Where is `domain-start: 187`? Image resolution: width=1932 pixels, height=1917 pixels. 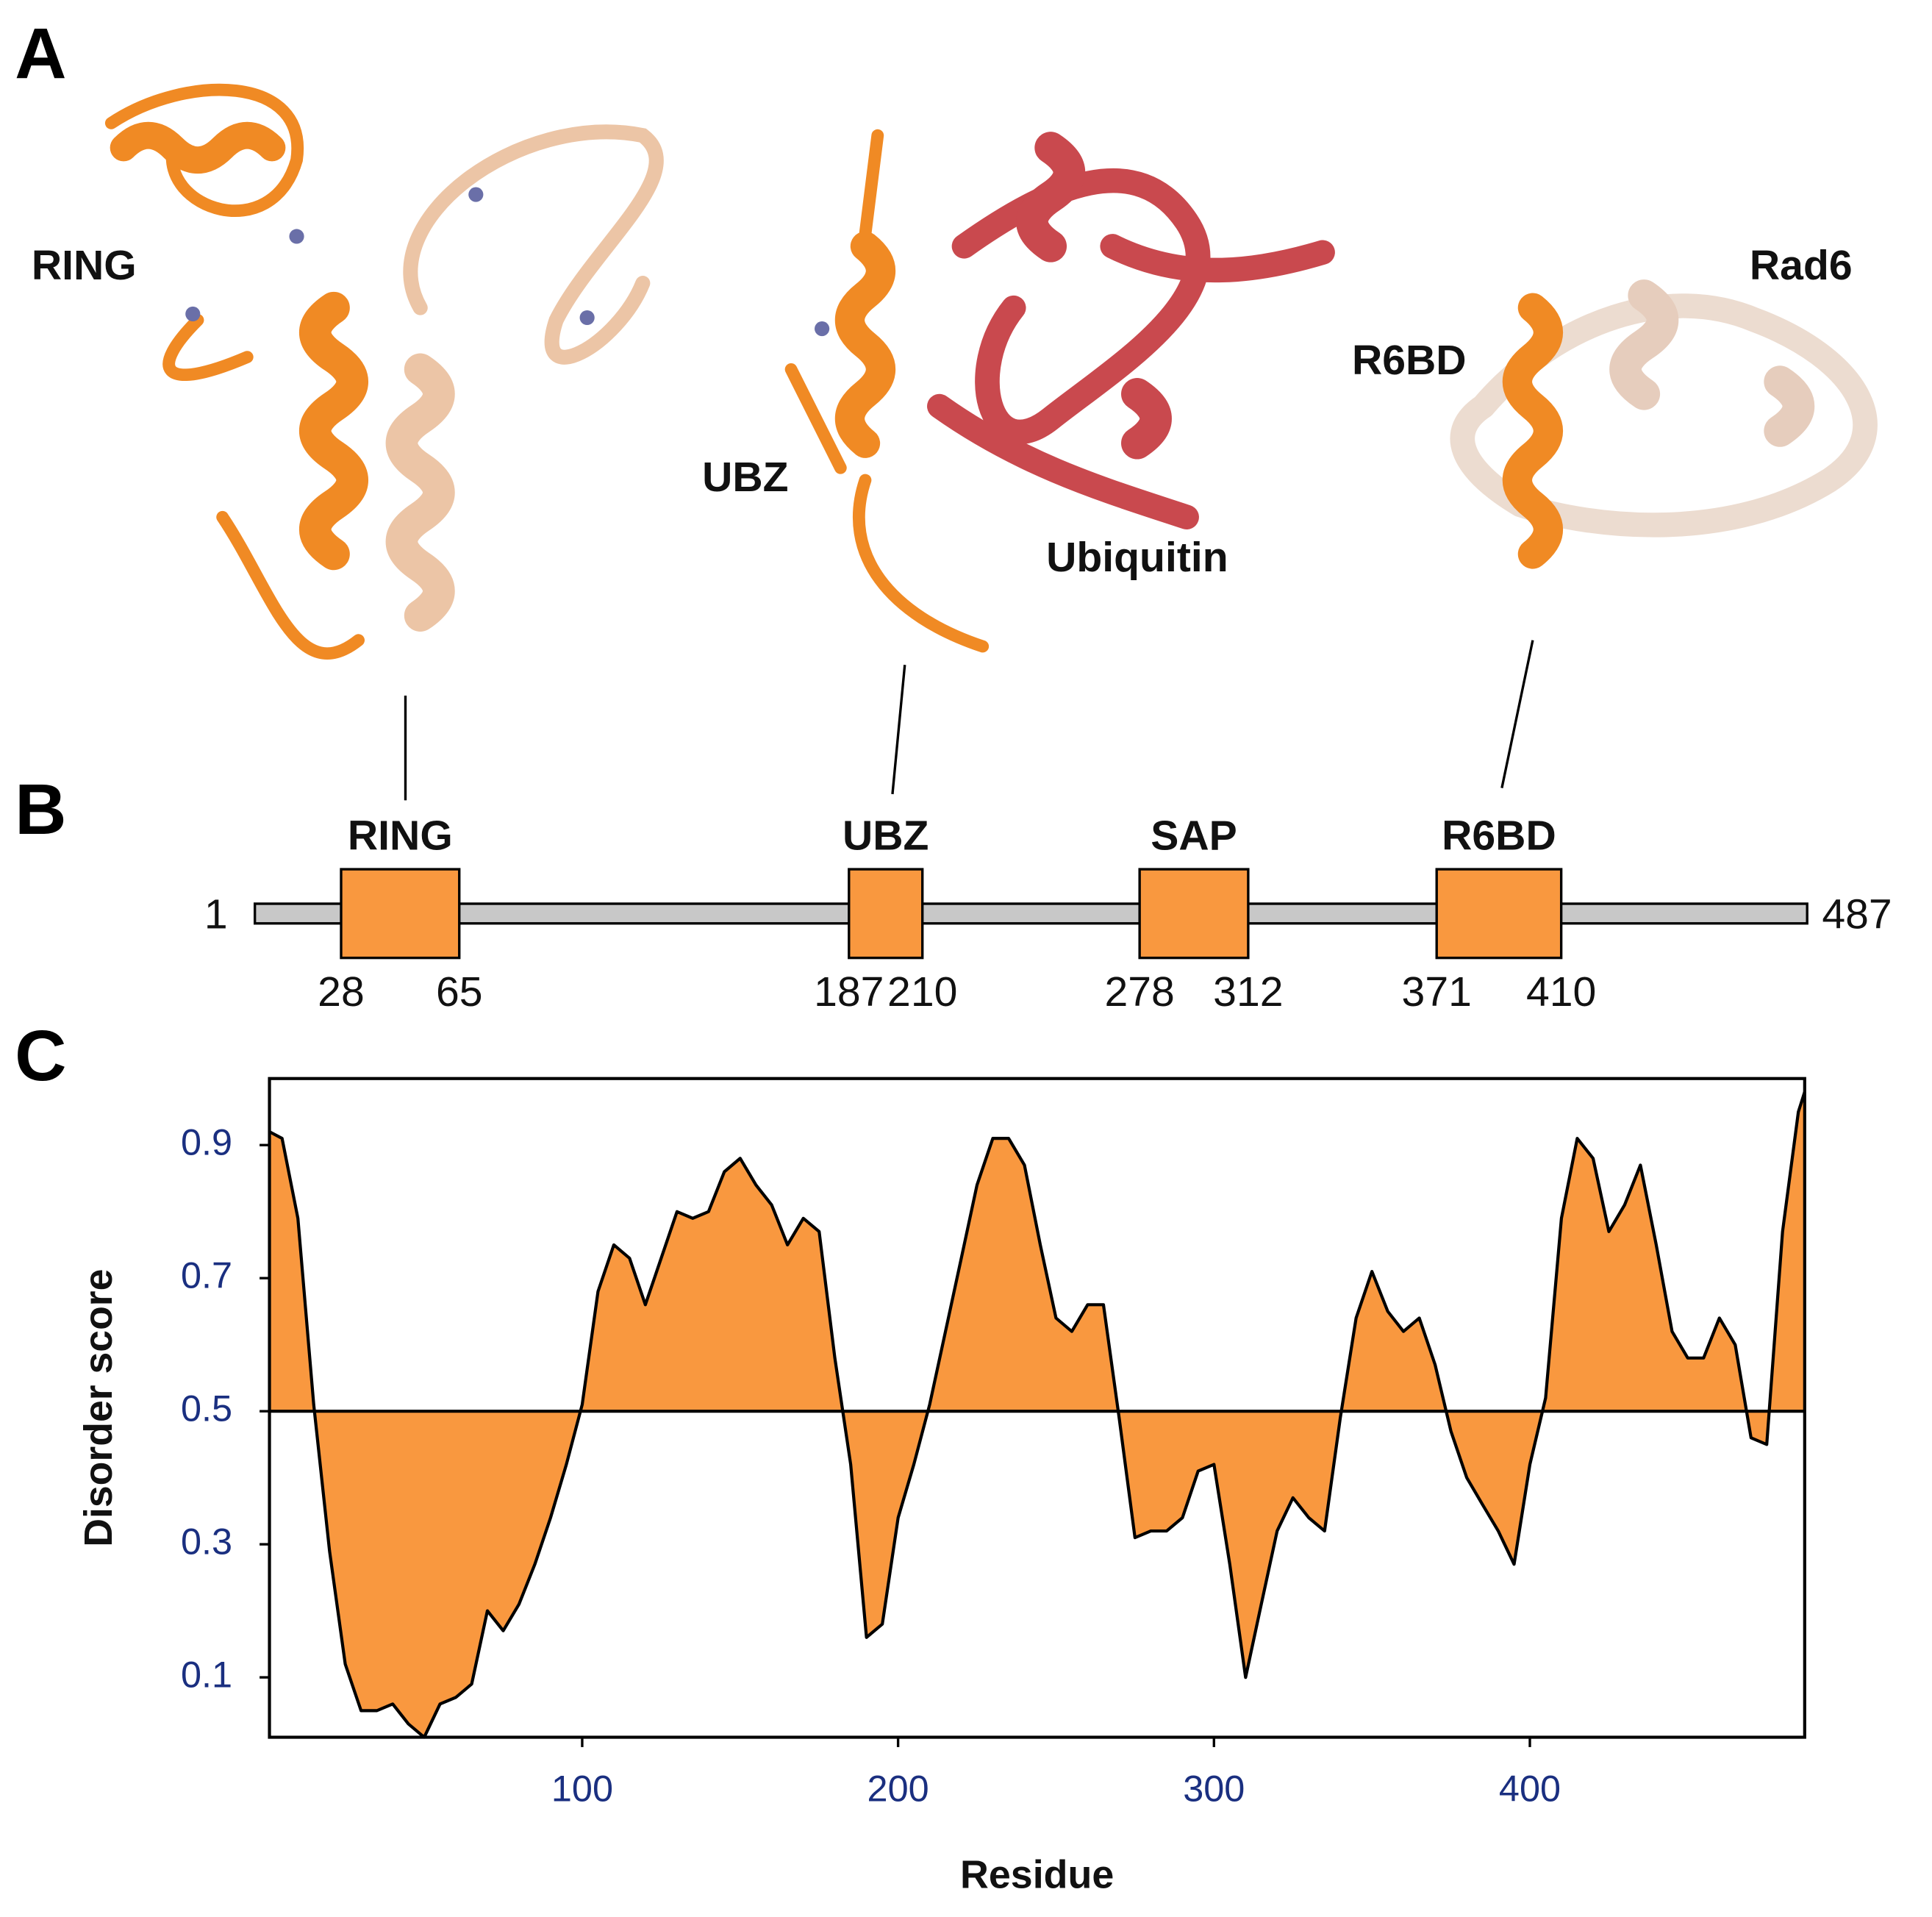 domain-start: 187 is located at coordinates (849, 991).